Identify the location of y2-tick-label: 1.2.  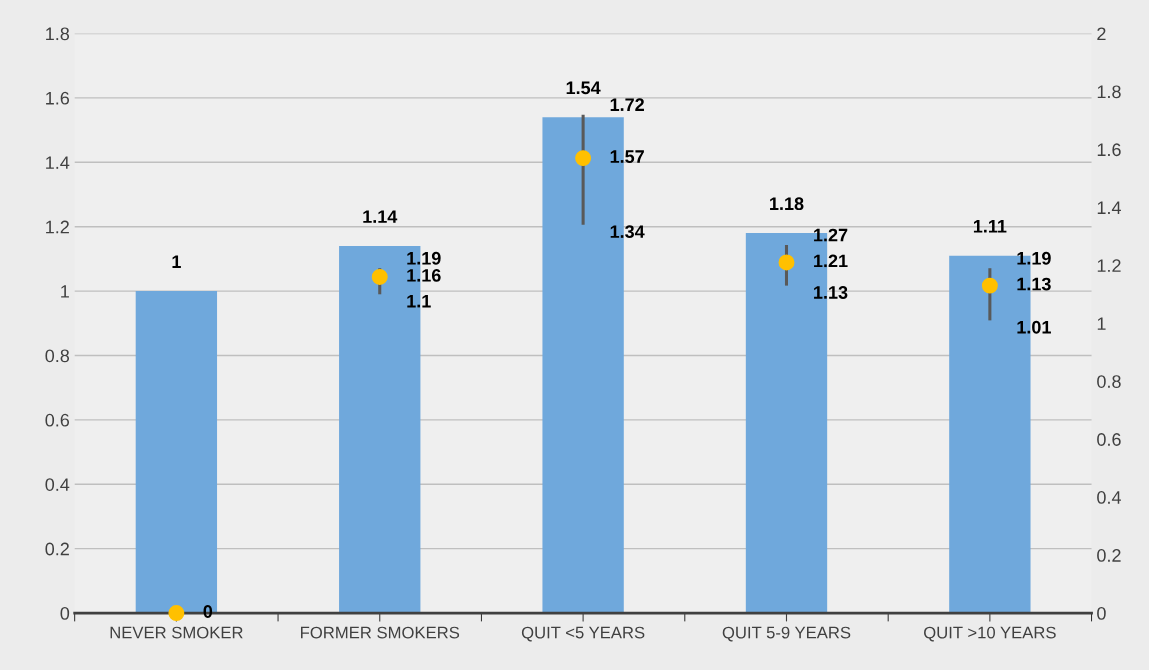
(1109, 265).